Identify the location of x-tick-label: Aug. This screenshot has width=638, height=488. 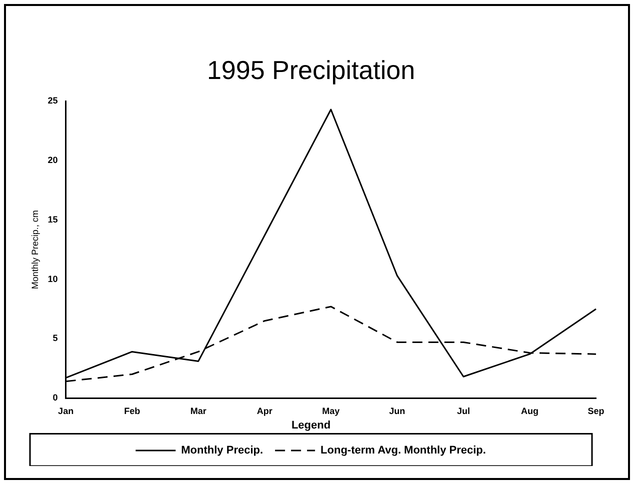
(529, 411).